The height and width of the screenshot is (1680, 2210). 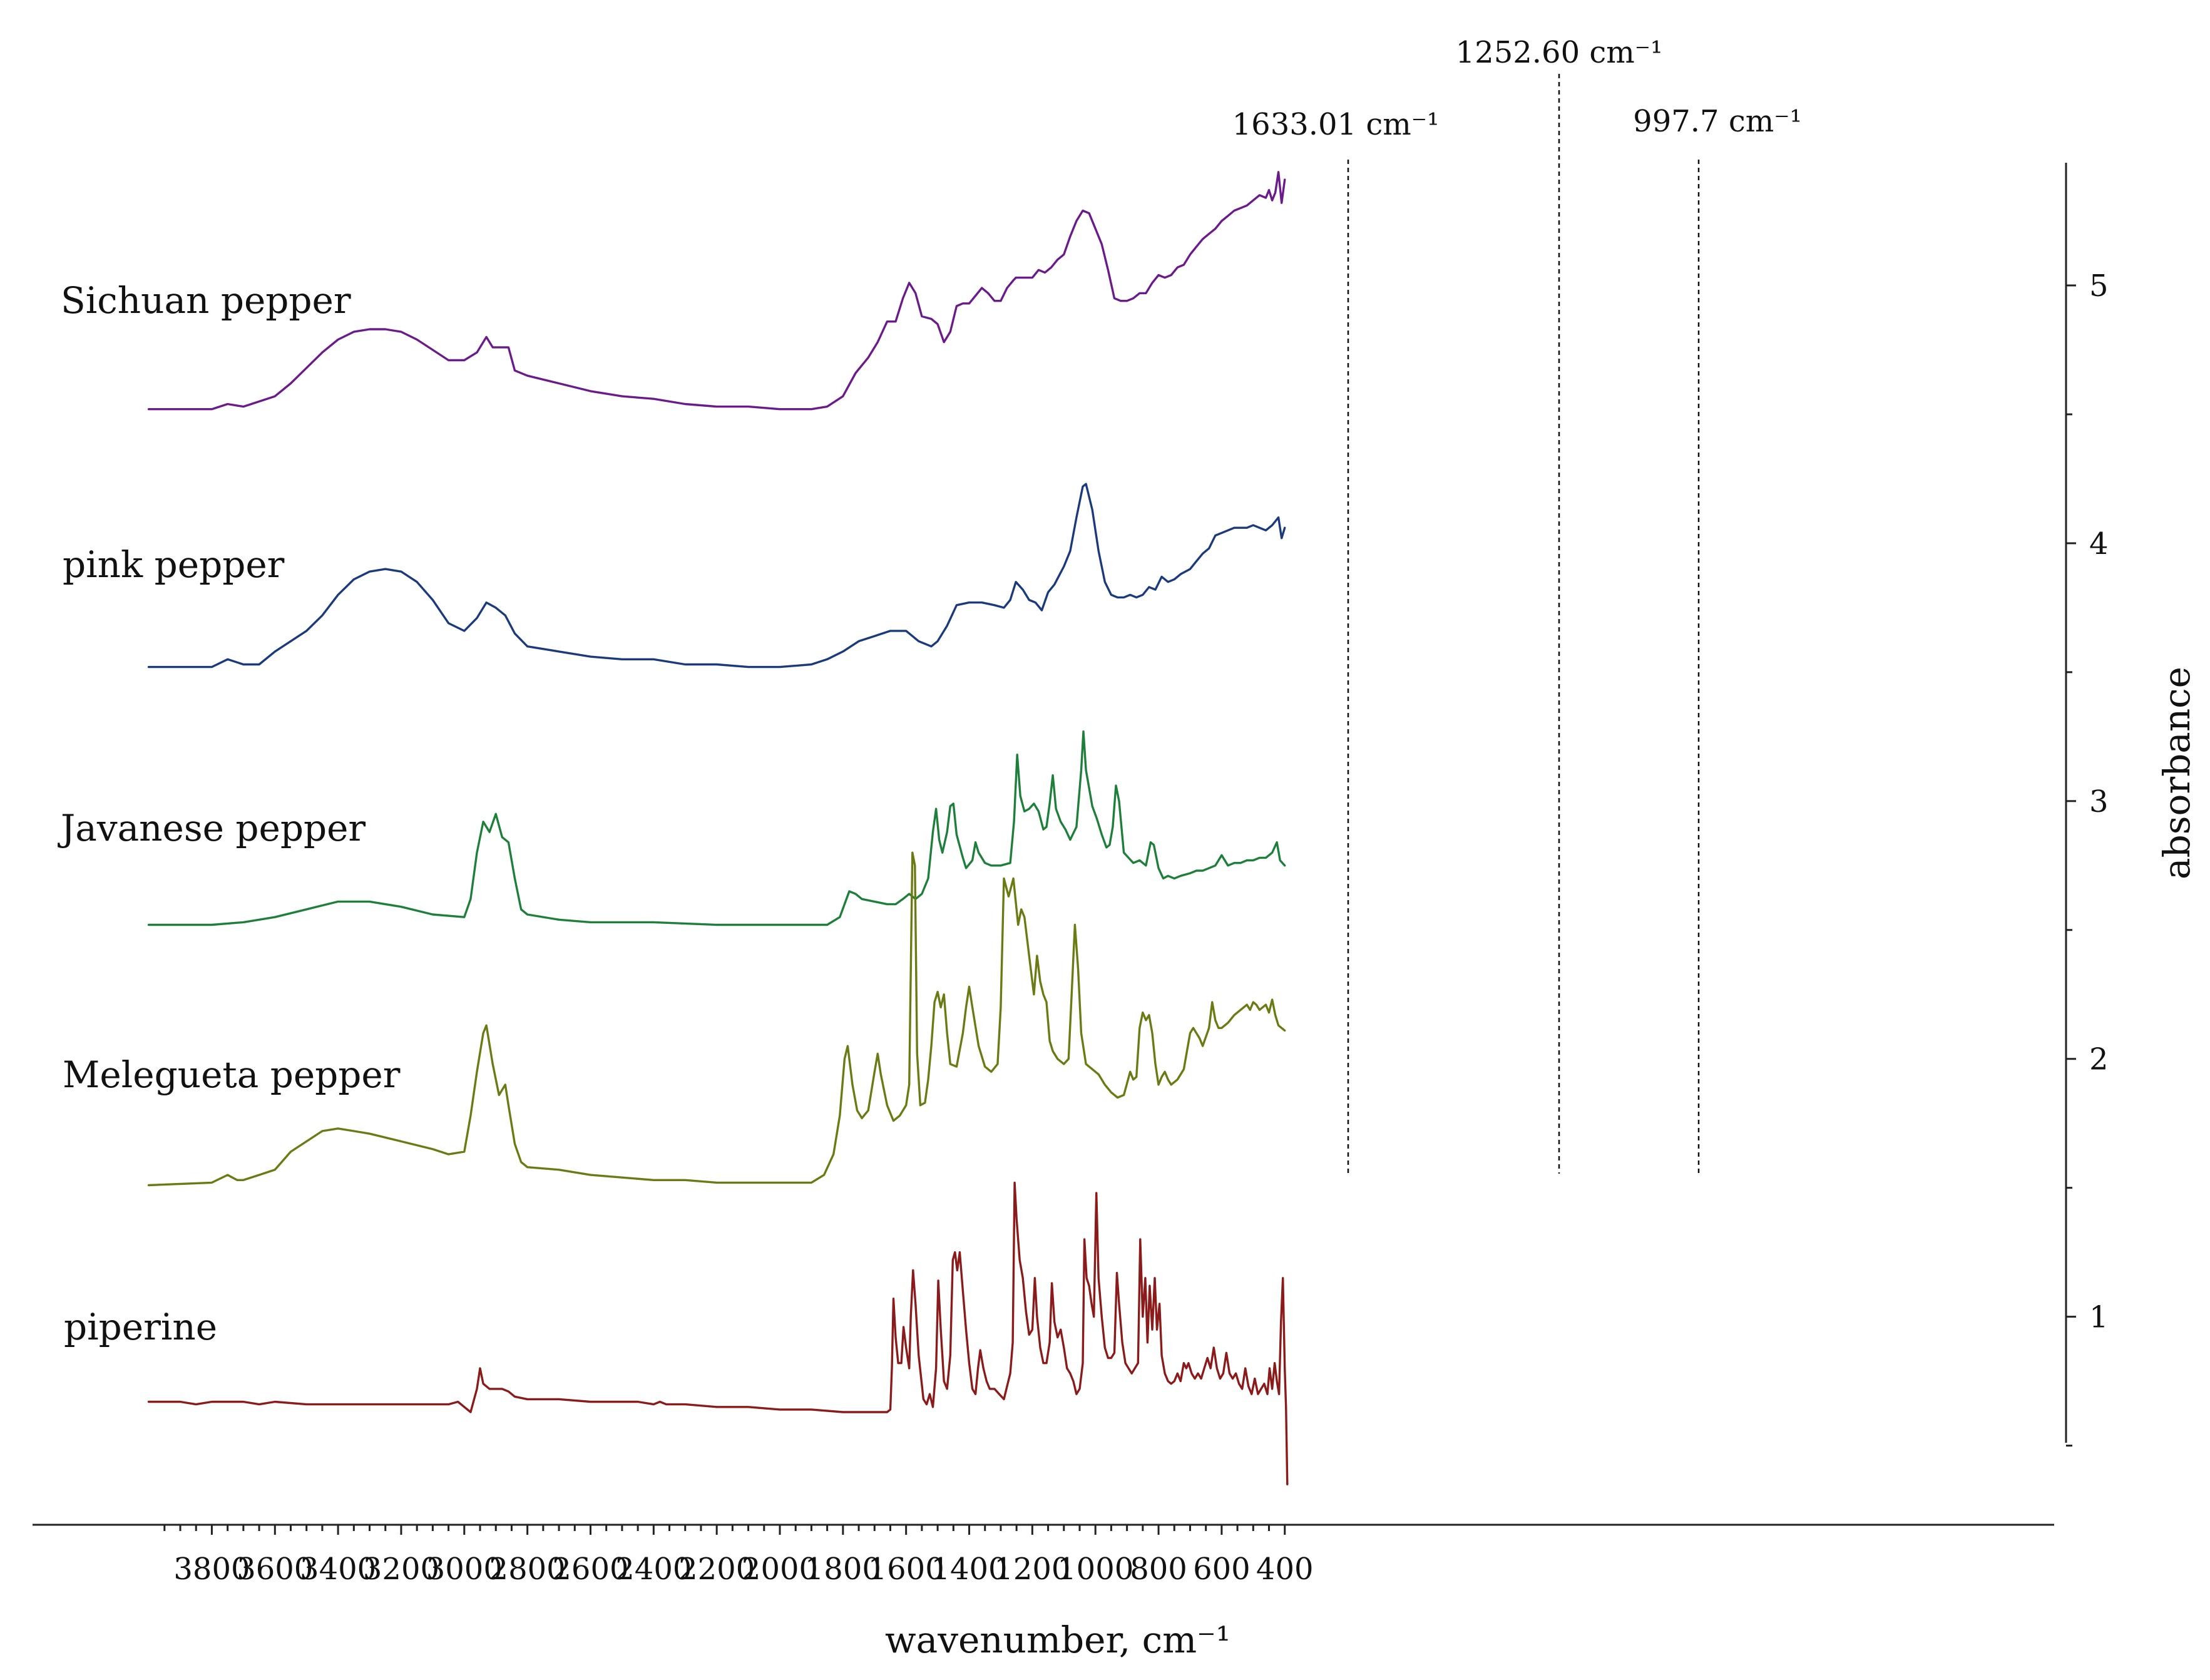 I want to click on reference-lines, so click(x=1523, y=624).